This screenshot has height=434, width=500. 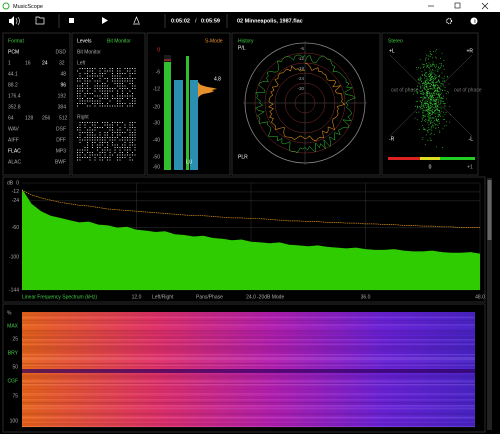 I want to click on open-button, so click(x=40, y=20).